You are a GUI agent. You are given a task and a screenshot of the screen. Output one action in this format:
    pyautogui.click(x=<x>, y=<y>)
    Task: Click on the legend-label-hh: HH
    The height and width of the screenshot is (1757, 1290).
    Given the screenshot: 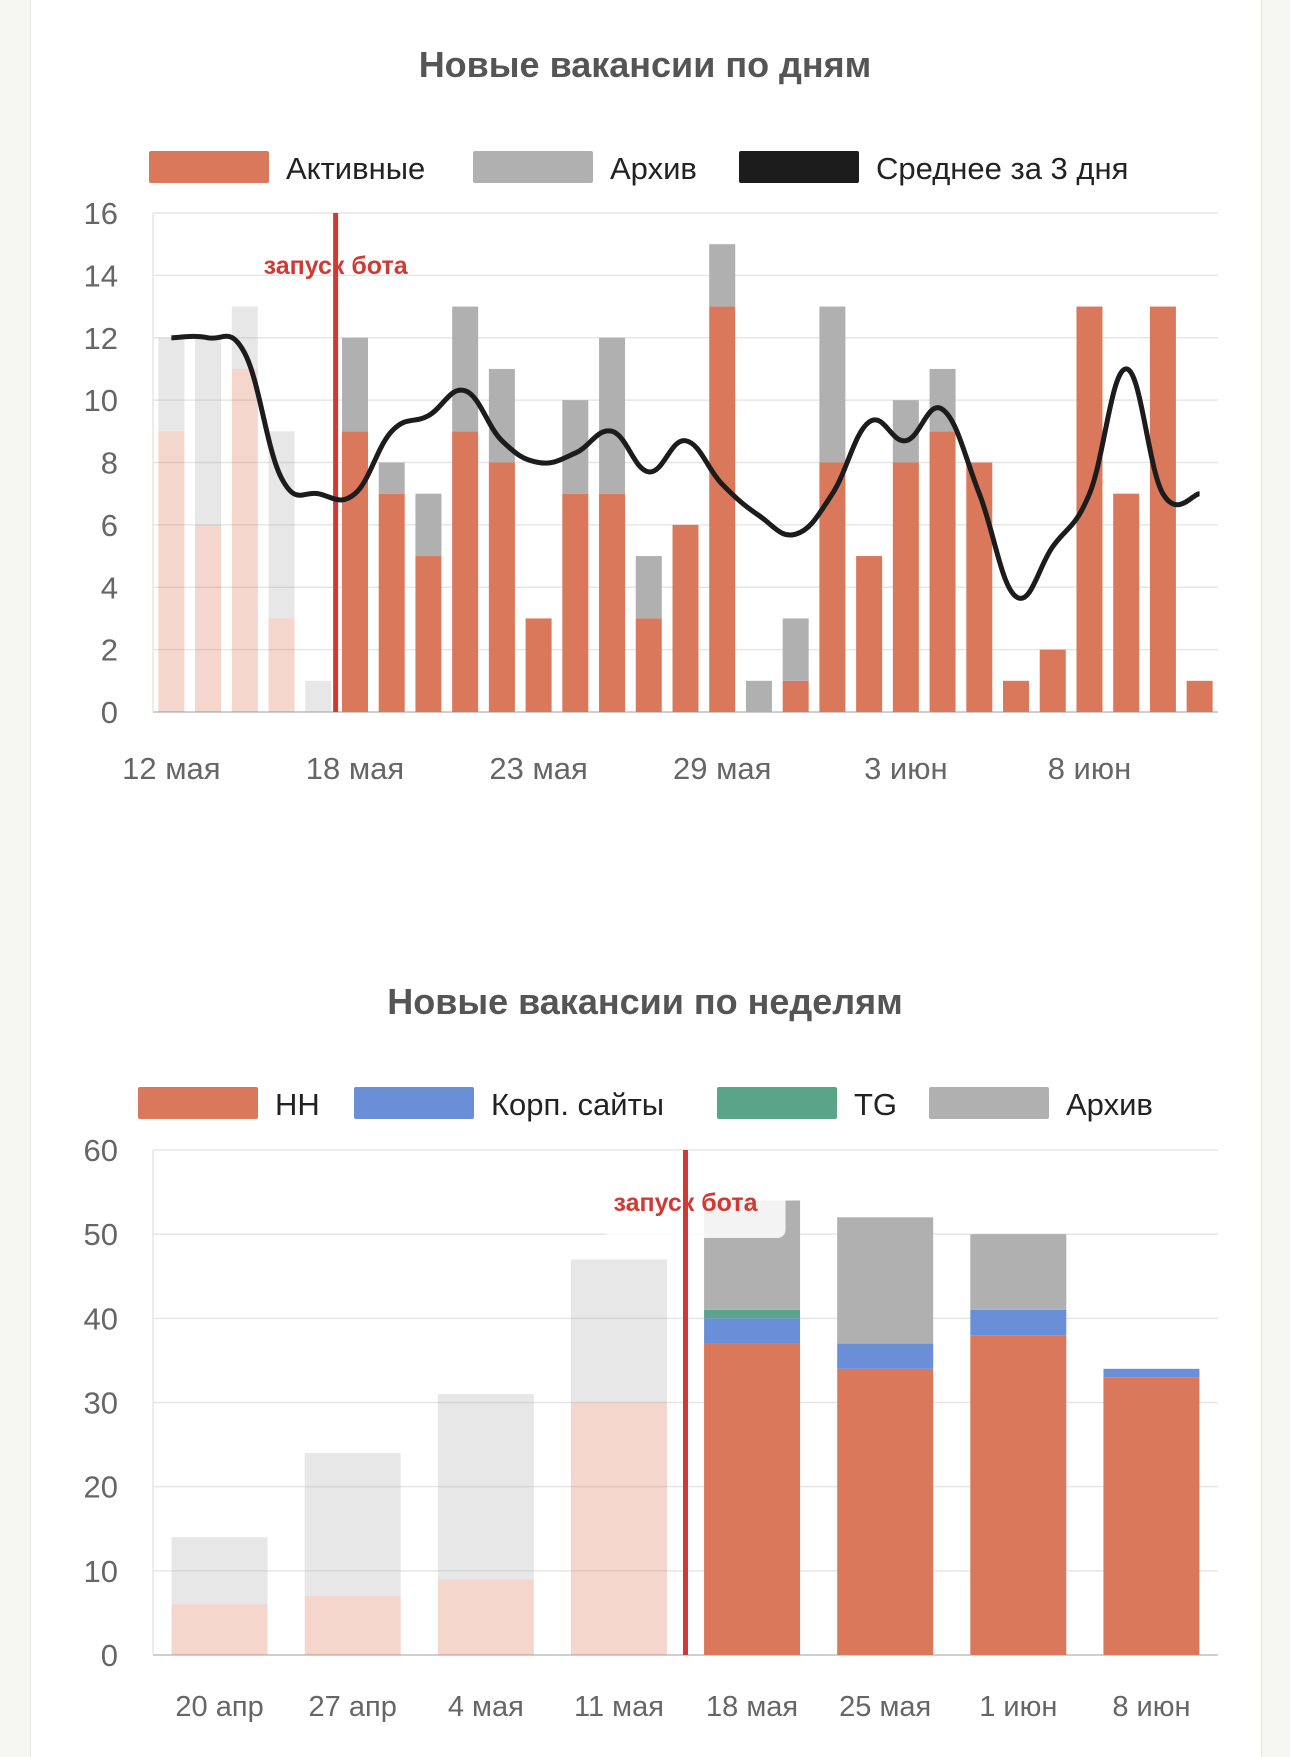 What is the action you would take?
    pyautogui.click(x=297, y=1104)
    